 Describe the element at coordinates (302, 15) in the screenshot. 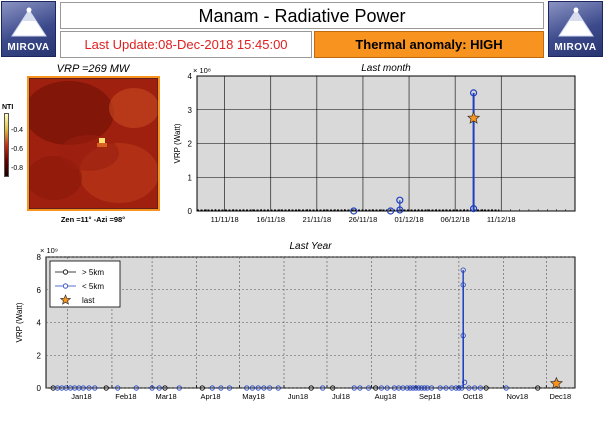

I see `page-title: Manam - Radiative Power` at that location.